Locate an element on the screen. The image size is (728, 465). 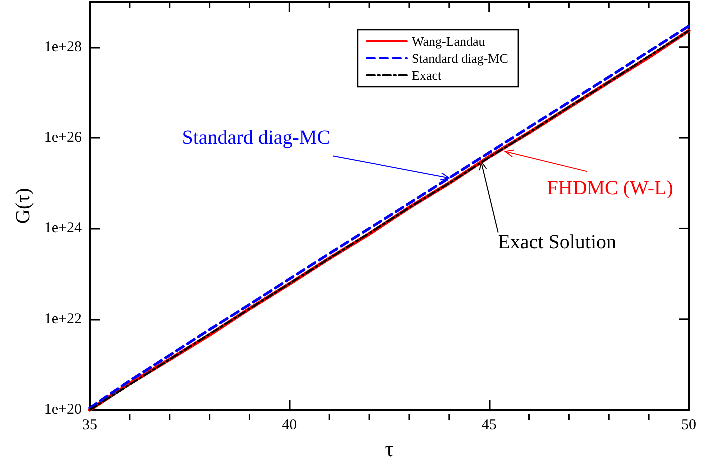
y-tick-label: 1e+24 is located at coordinates (63, 228).